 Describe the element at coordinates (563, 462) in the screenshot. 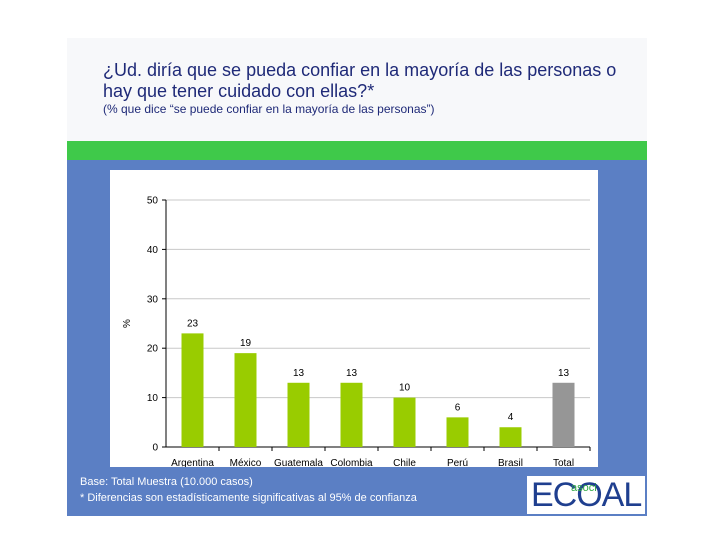

I see `x-tick-label: Total` at that location.